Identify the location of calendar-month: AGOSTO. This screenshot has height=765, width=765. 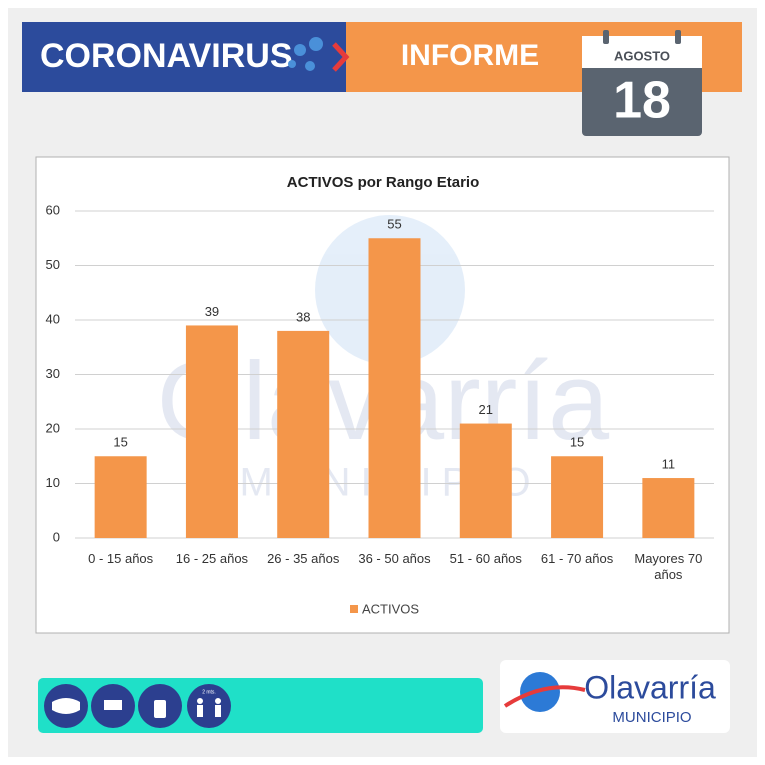
(642, 55).